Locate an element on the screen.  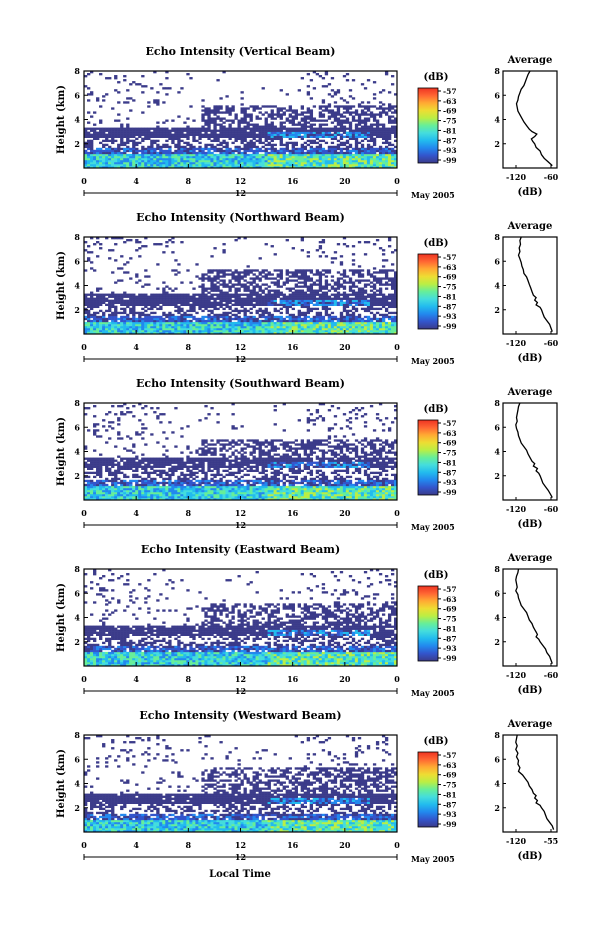
colorbar-tick-label: -87 is located at coordinates (450, 306).